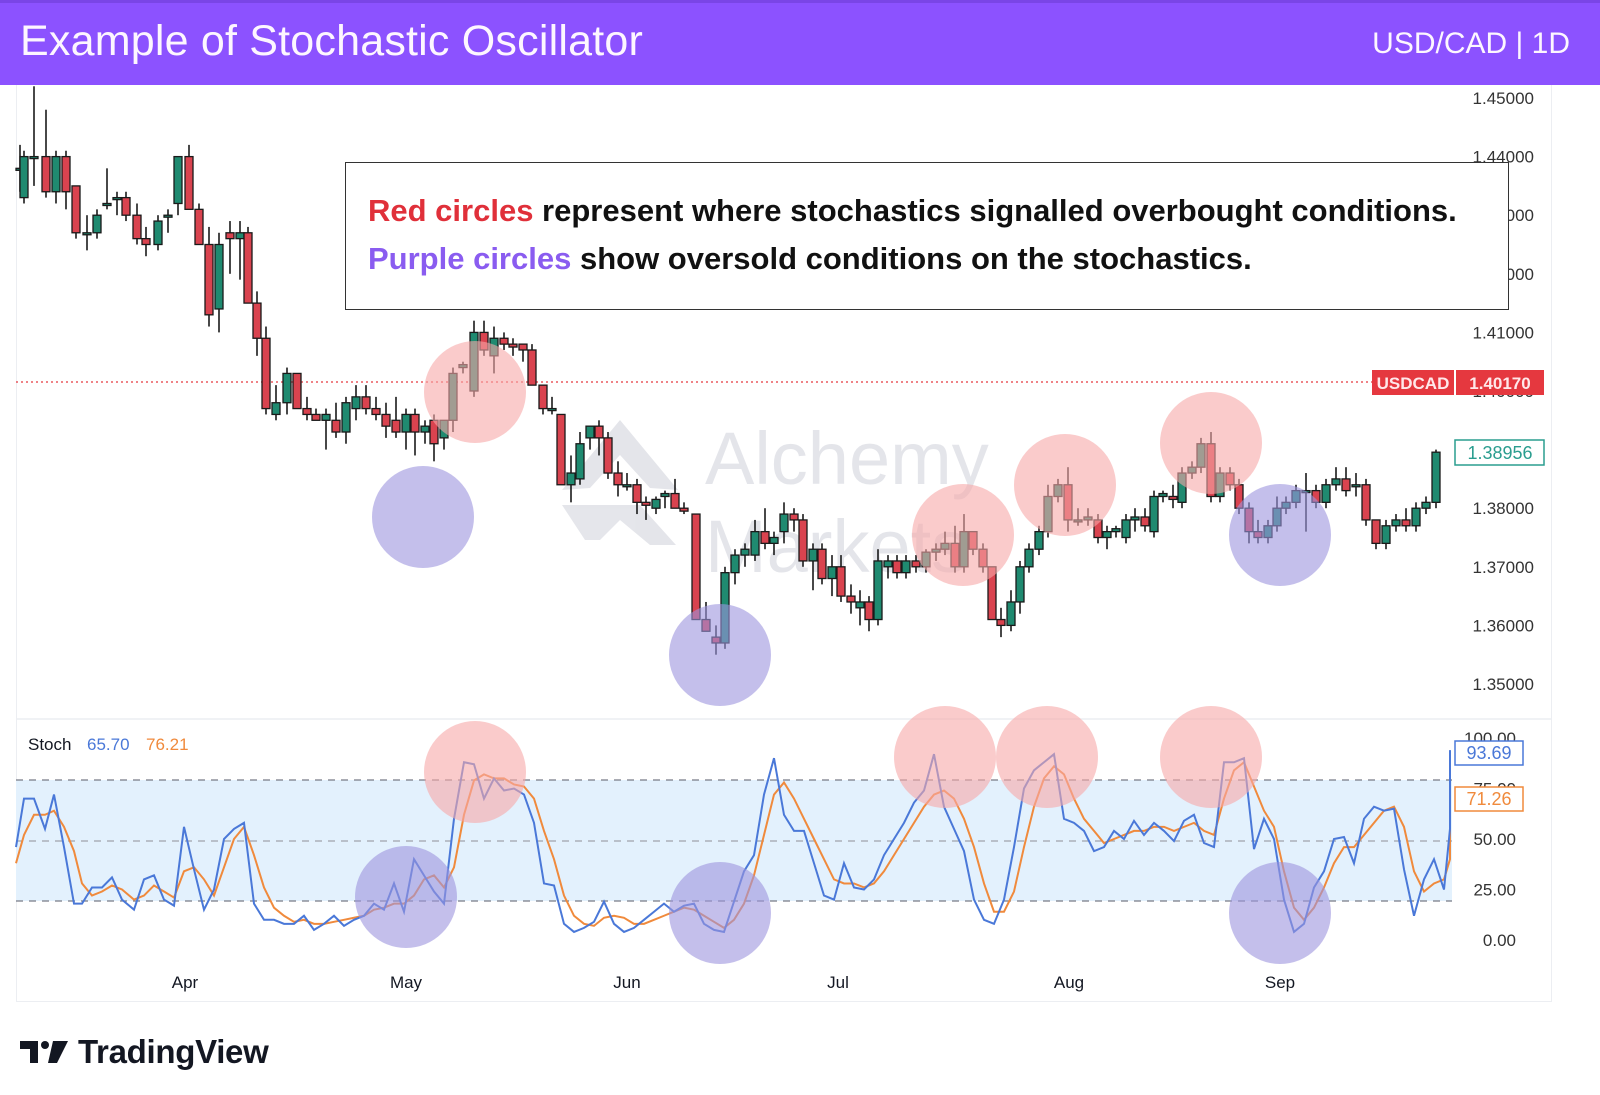 The height and width of the screenshot is (1095, 1600). What do you see at coordinates (1503, 625) in the screenshot?
I see `price-axis-label: 1.36000` at bounding box center [1503, 625].